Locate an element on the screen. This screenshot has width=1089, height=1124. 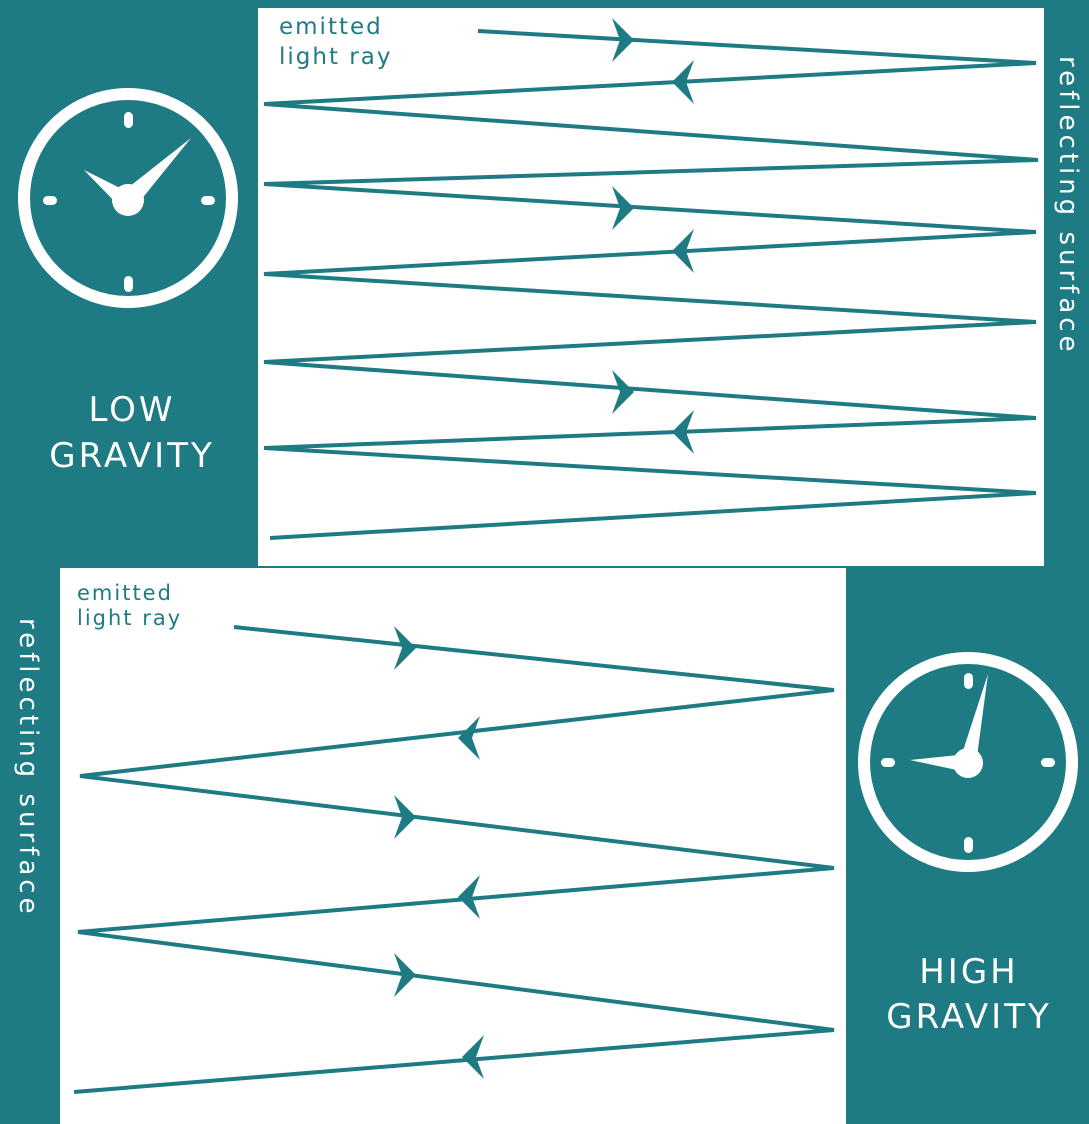
bottom-emitted-label-line1: emitted is located at coordinates (125, 593).